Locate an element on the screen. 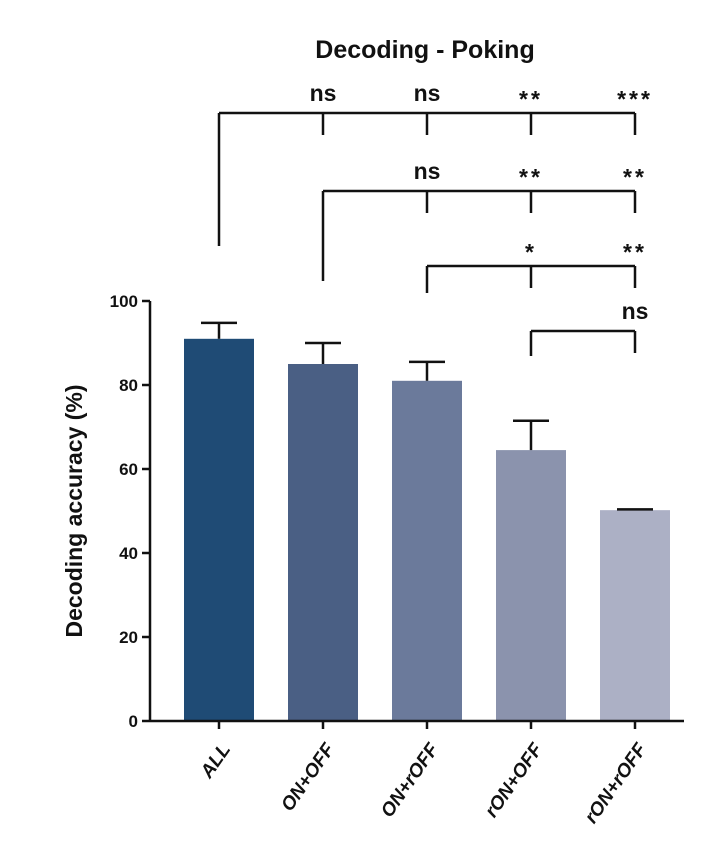  y-axis-label: Decoding accuracy (%) is located at coordinates (74, 510).